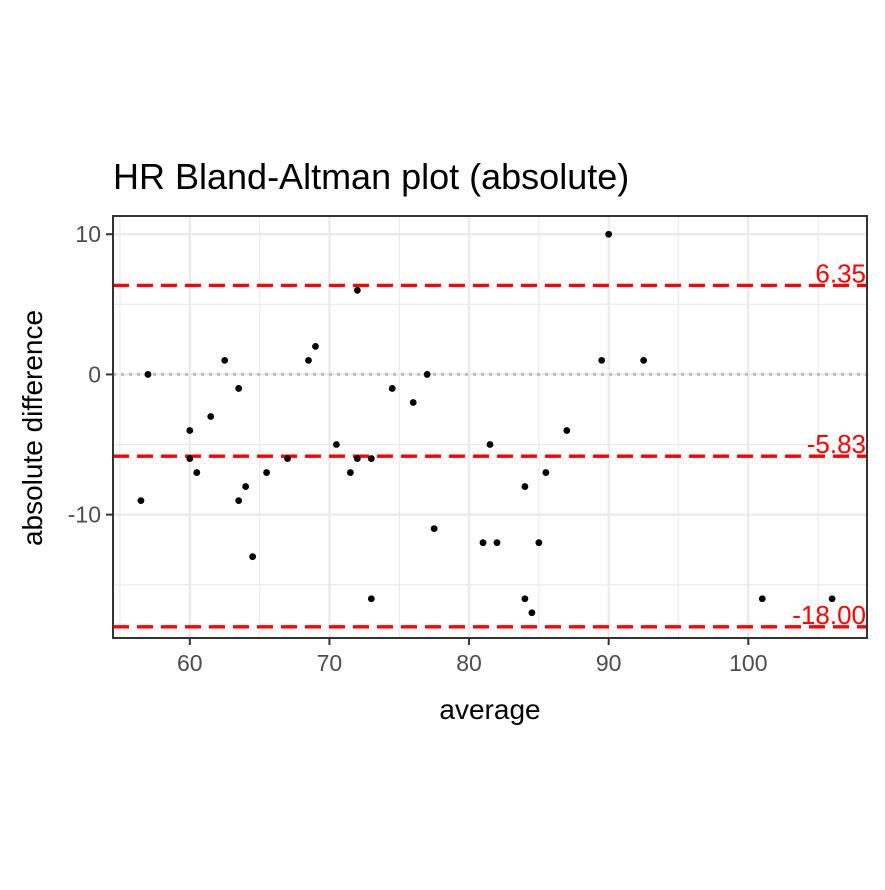 This screenshot has height=890, width=885. I want to click on y-tick-label: -10, so click(84, 515).